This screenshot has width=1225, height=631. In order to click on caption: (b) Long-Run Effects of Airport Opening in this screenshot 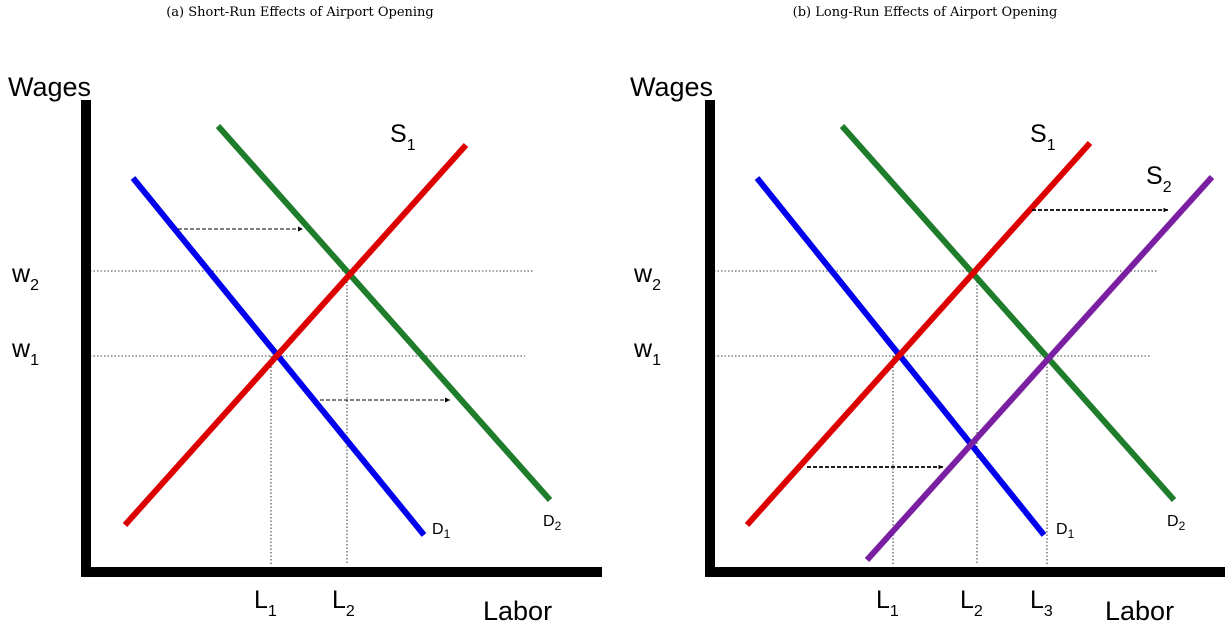, I will do `click(925, 12)`.